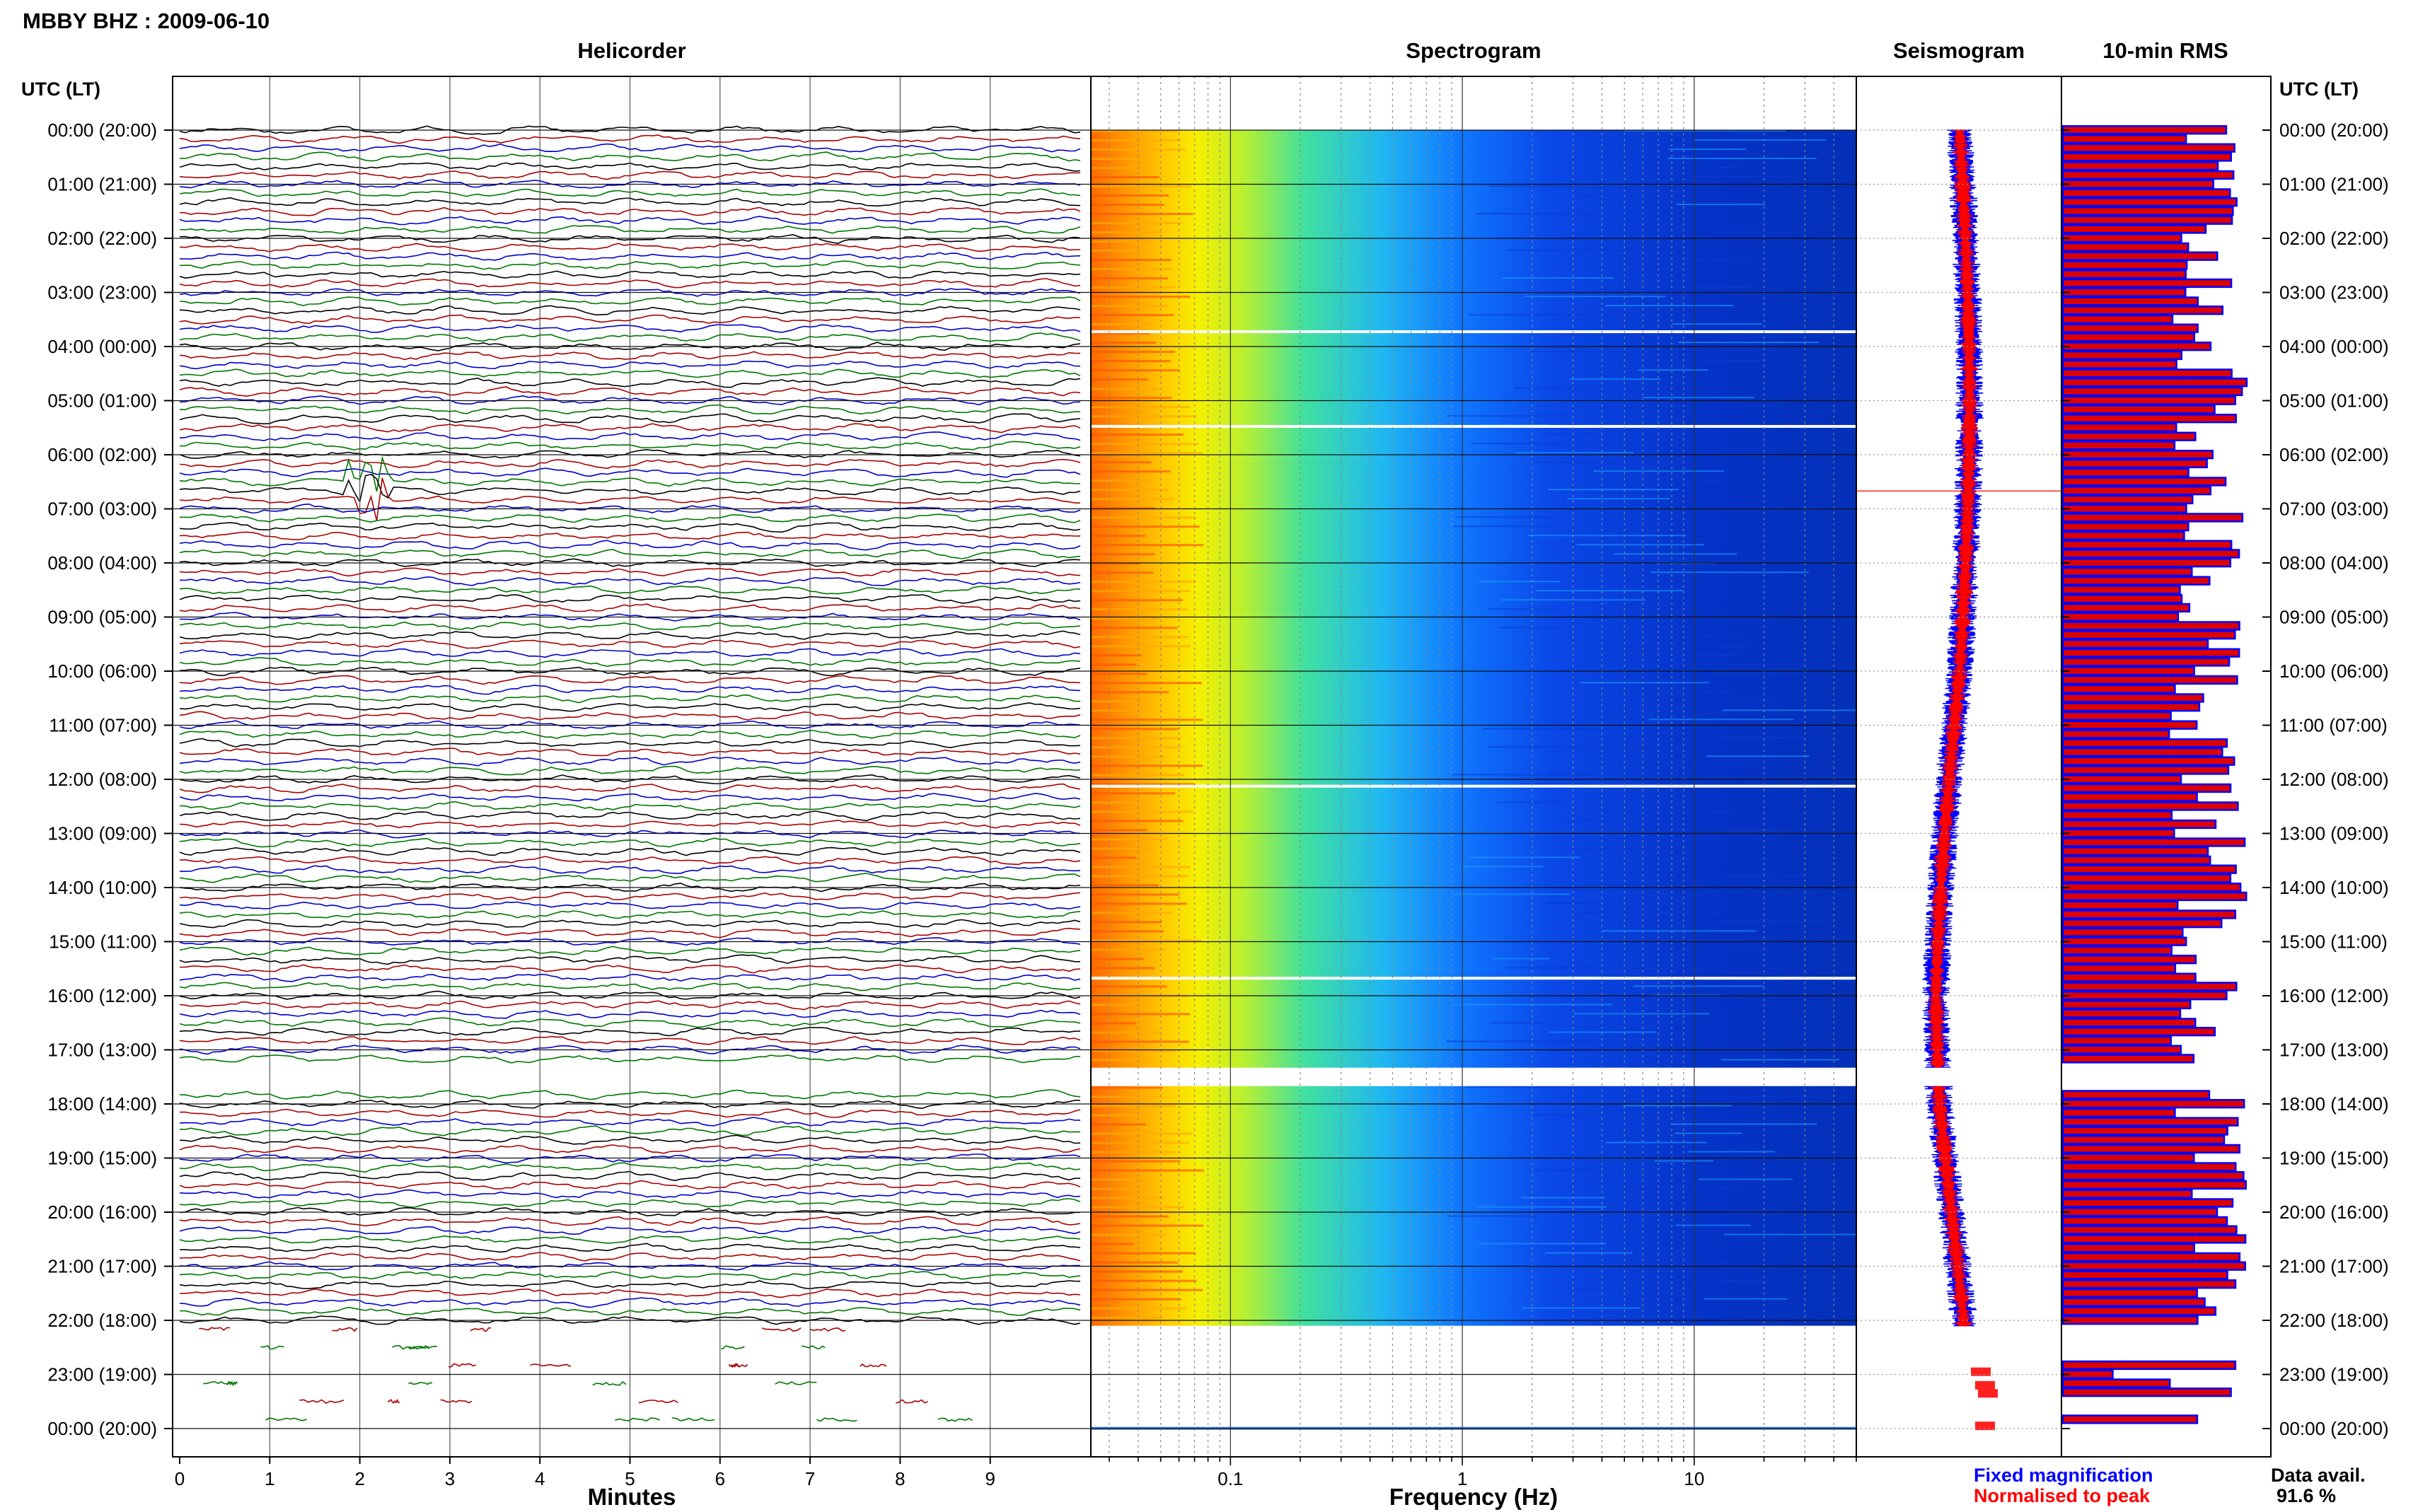 The image size is (2418, 1512). I want to click on spectrogram-gap-line, so click(1473, 426).